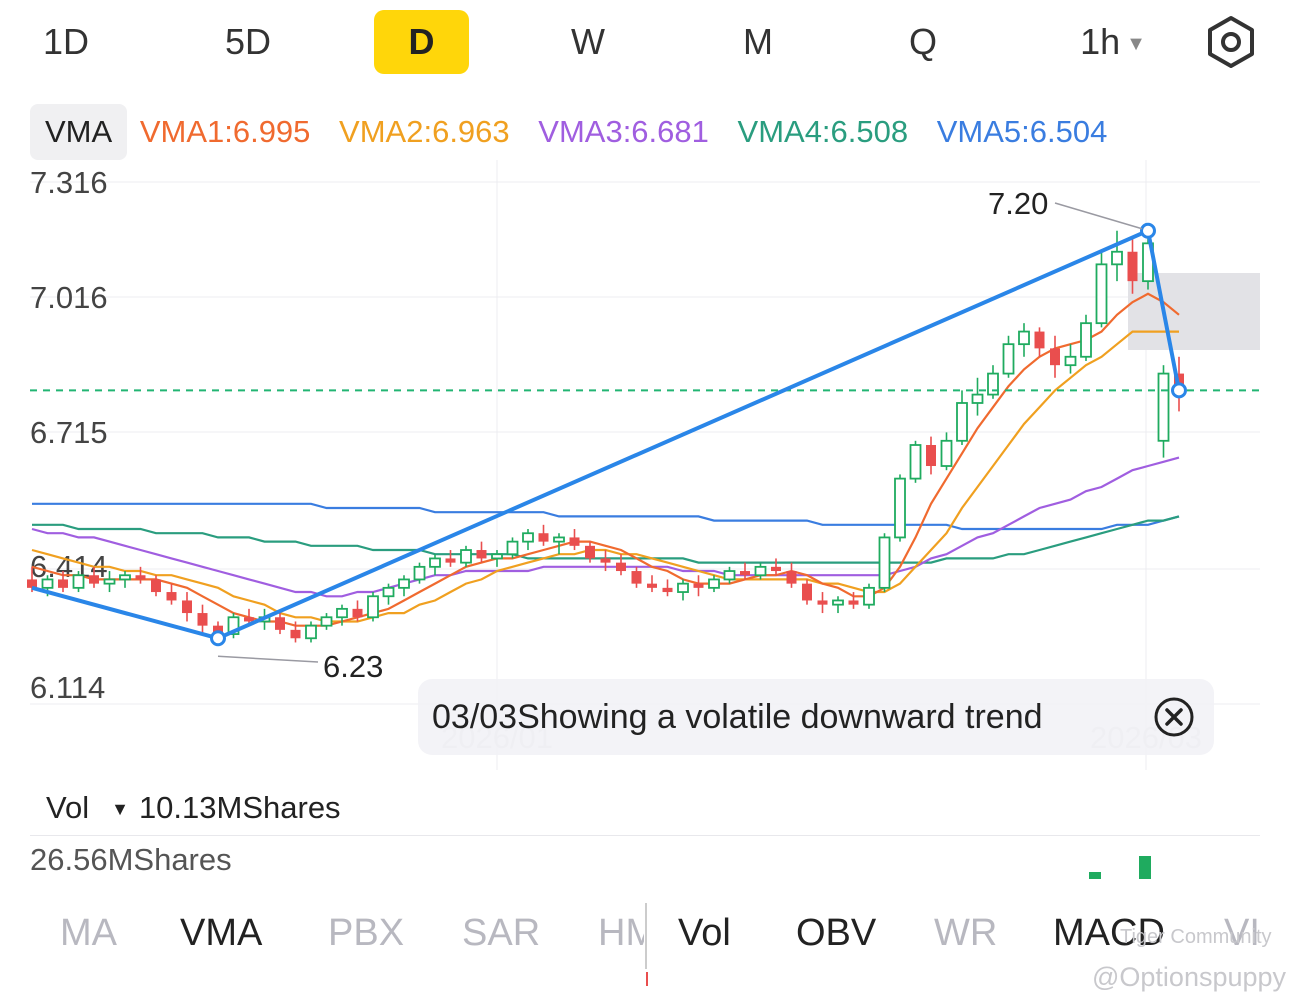  I want to click on chevron-down-icon: ▼, so click(1136, 44).